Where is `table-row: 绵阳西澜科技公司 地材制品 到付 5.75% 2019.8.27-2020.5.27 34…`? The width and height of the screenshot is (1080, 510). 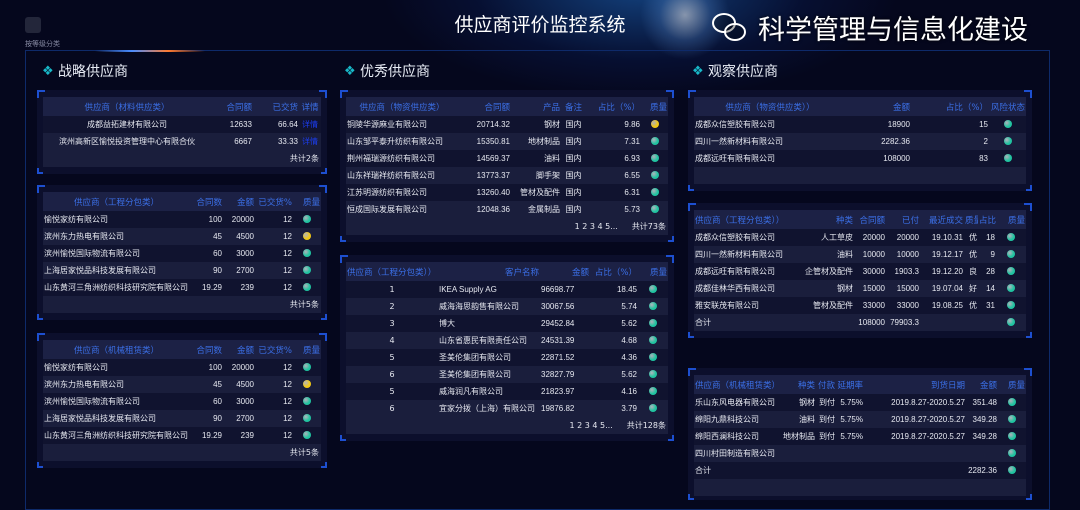 table-row: 绵阳西澜科技公司 地材制品 到付 5.75% 2019.8.27-2020.5.27 34… is located at coordinates (860, 436).